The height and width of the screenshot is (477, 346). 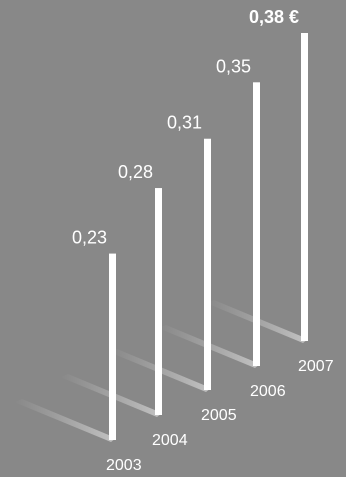 I want to click on year-label-2003: 2003, so click(x=124, y=465).